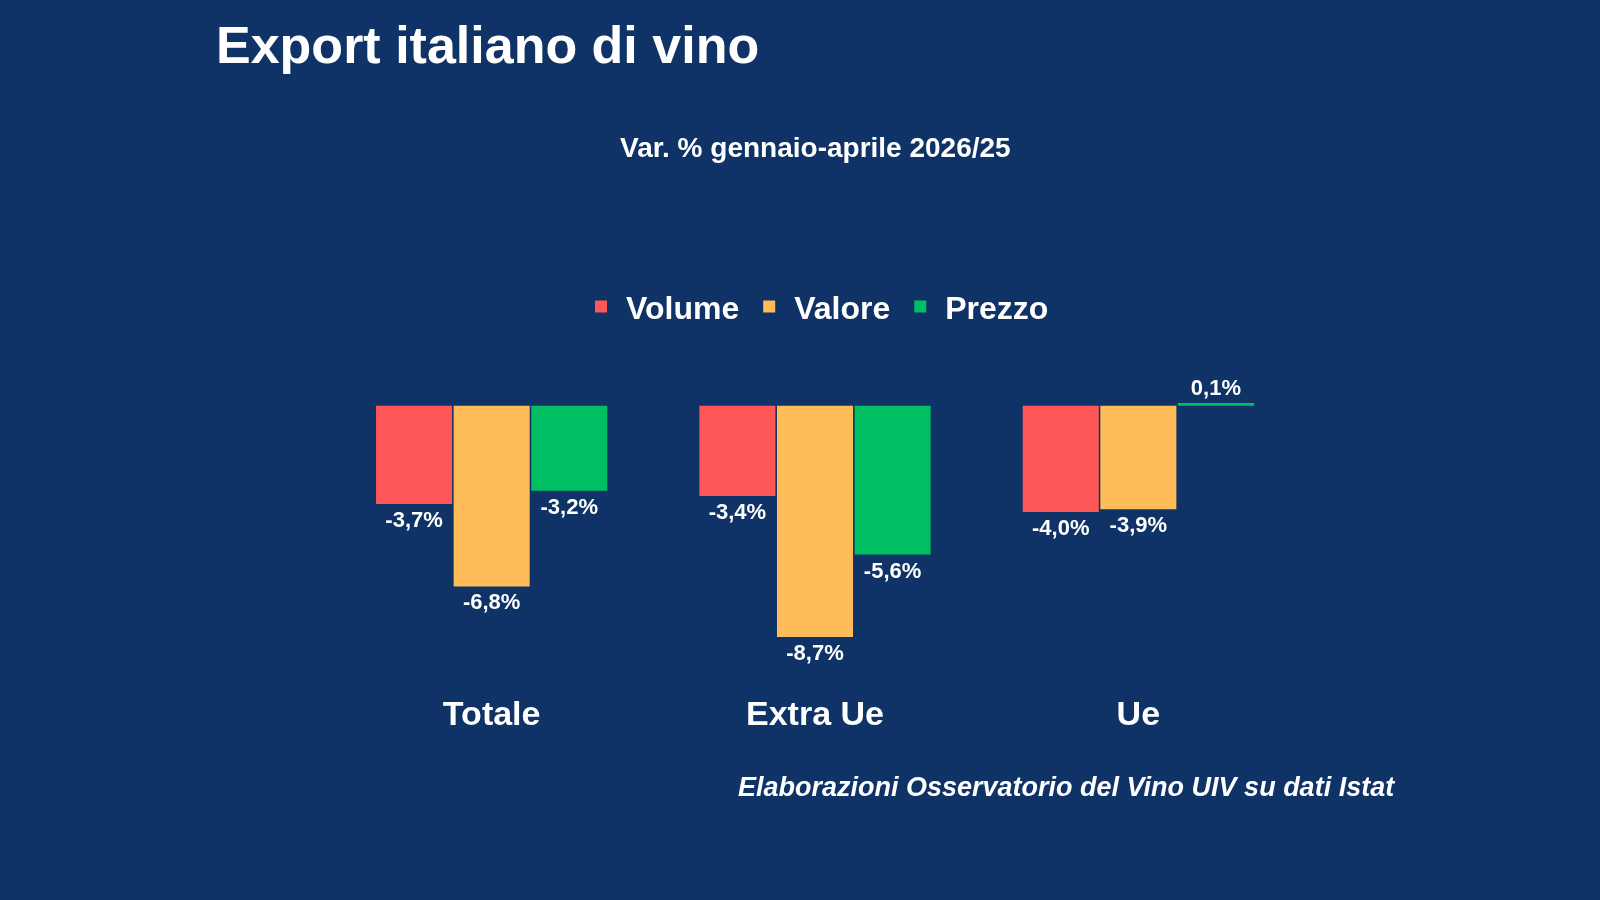  I want to click on x-tick-label: Extra Ue, so click(815, 713).